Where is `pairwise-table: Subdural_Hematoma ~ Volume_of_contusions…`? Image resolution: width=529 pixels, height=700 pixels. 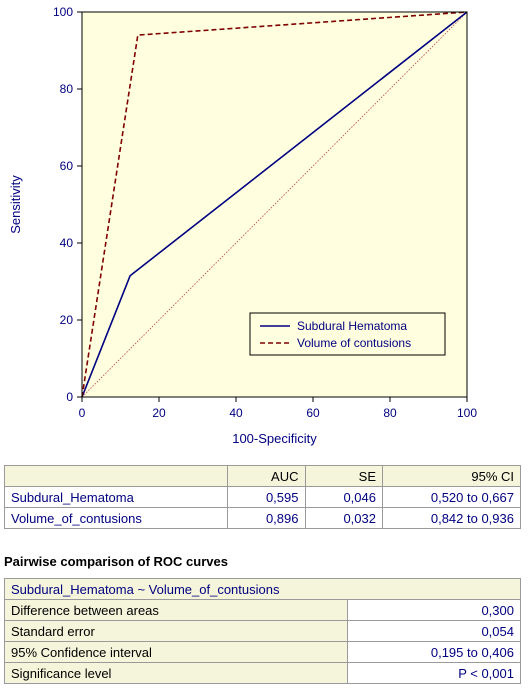 pairwise-table: Subdural_Hematoma ~ Volume_of_contusions… is located at coordinates (262, 631).